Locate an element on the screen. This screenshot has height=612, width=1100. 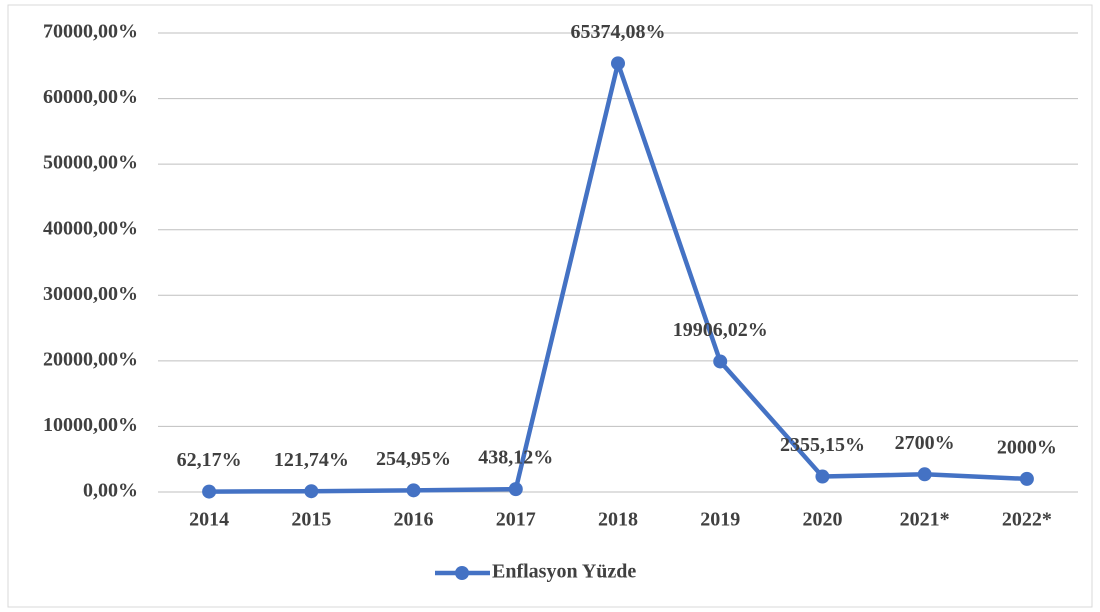
x-tick-label: 2015 is located at coordinates (311, 520).